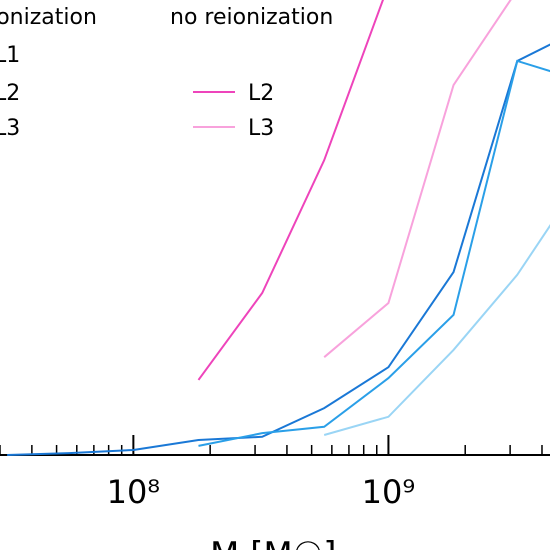 The height and width of the screenshot is (550, 550). What do you see at coordinates (389, 492) in the screenshot?
I see `x-tick-label: 10⁹` at bounding box center [389, 492].